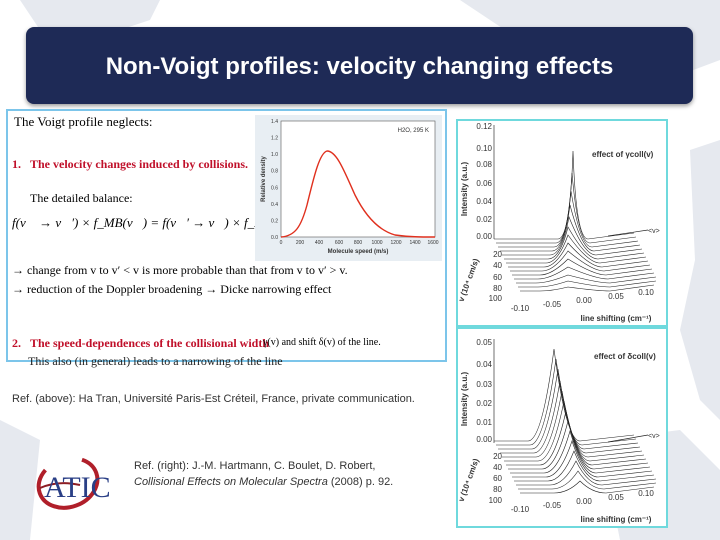 The height and width of the screenshot is (540, 720). I want to click on top-ytick: 0.08, so click(484, 164).